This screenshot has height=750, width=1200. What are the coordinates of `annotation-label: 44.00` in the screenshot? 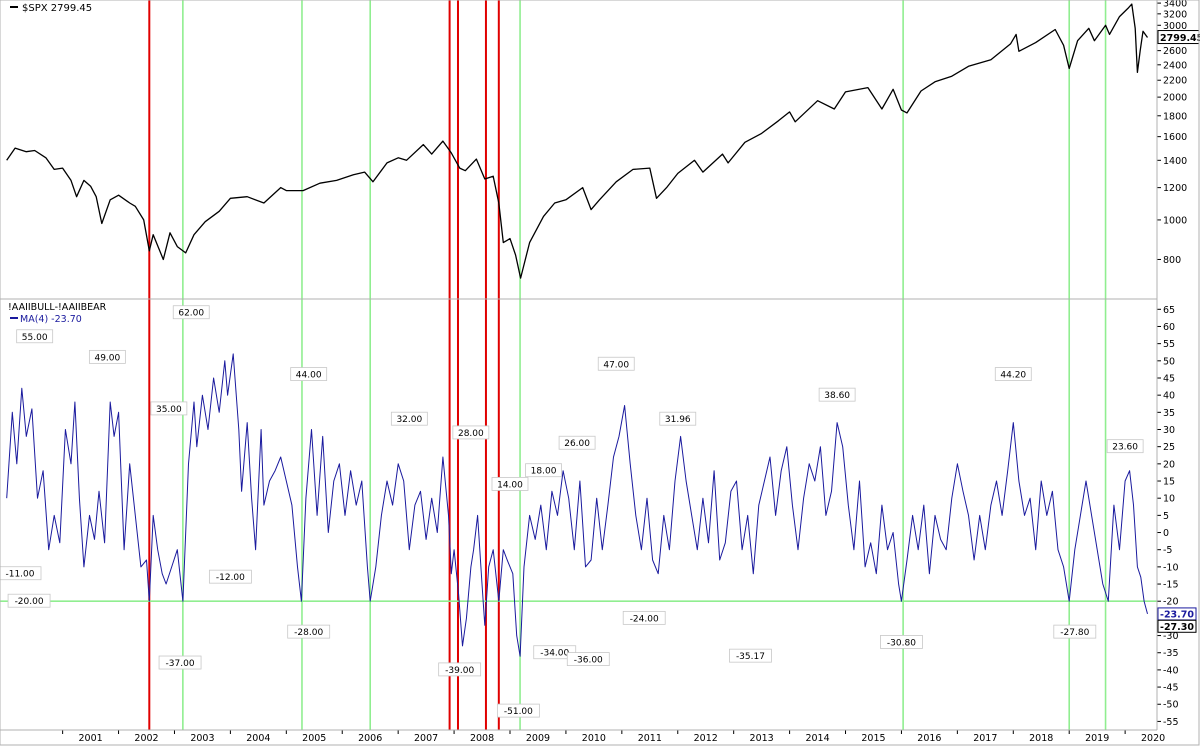 It's located at (309, 376).